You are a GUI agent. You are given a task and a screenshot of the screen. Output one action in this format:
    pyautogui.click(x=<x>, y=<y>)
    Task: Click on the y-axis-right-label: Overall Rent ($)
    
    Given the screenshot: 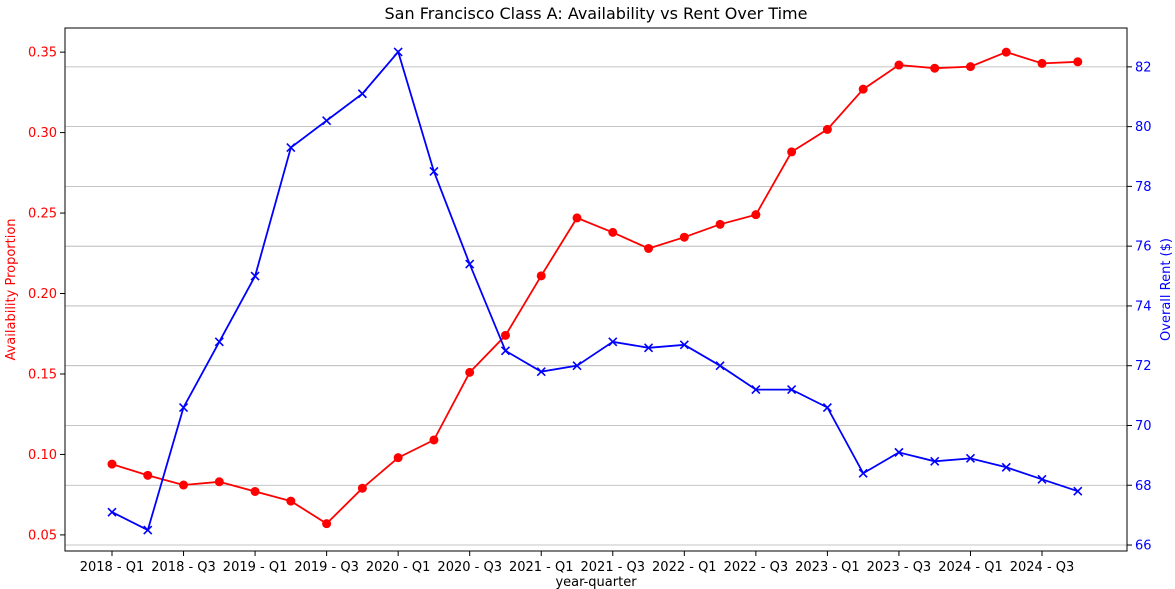 What is the action you would take?
    pyautogui.click(x=1166, y=289)
    